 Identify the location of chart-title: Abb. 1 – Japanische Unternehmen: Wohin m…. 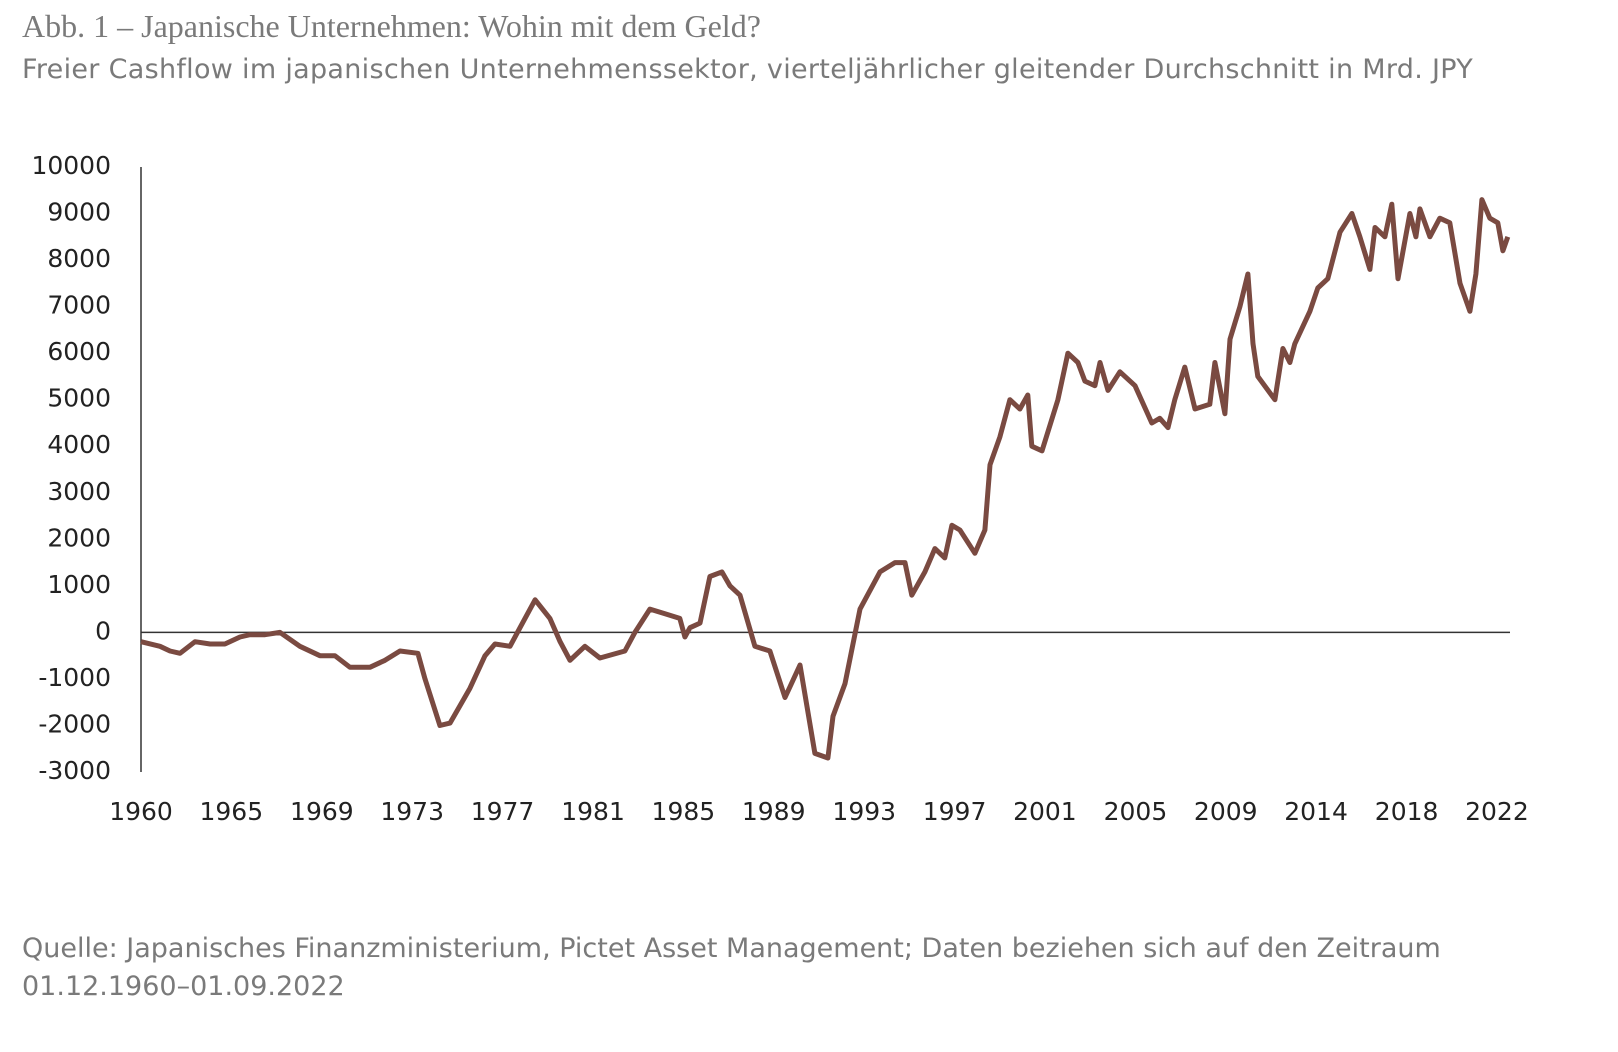
(391, 26).